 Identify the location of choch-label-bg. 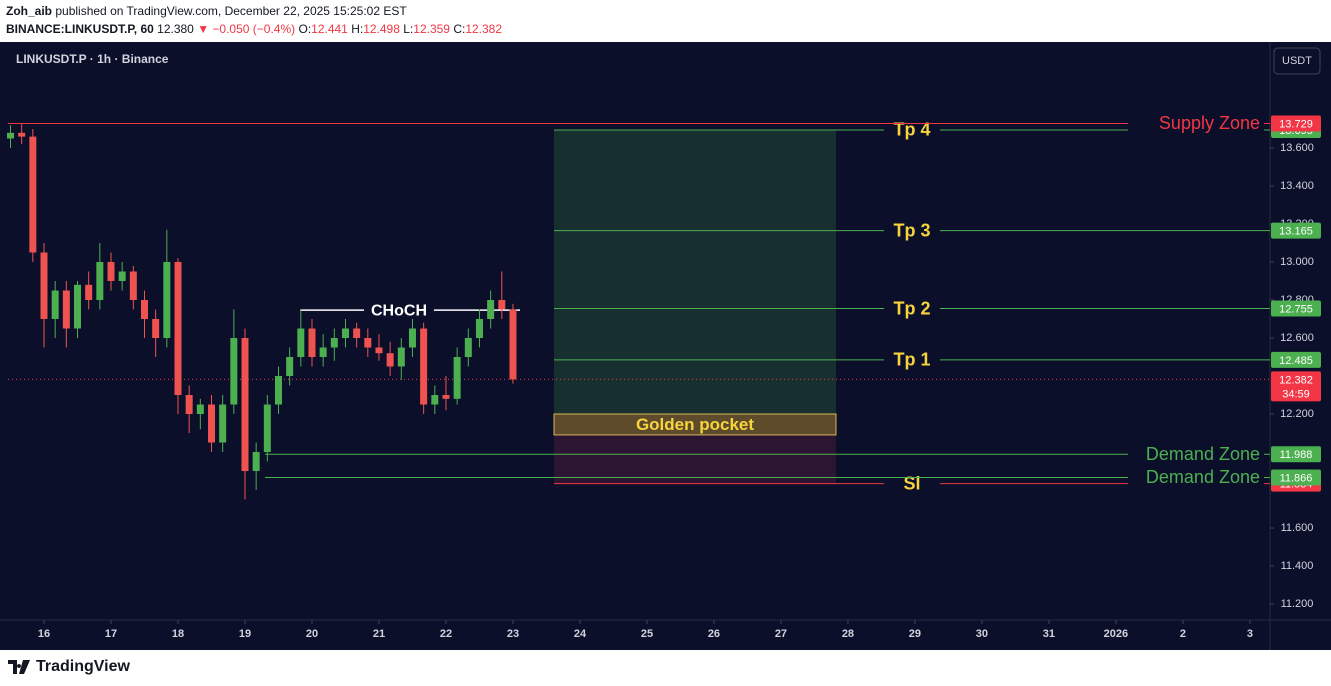
(399, 310).